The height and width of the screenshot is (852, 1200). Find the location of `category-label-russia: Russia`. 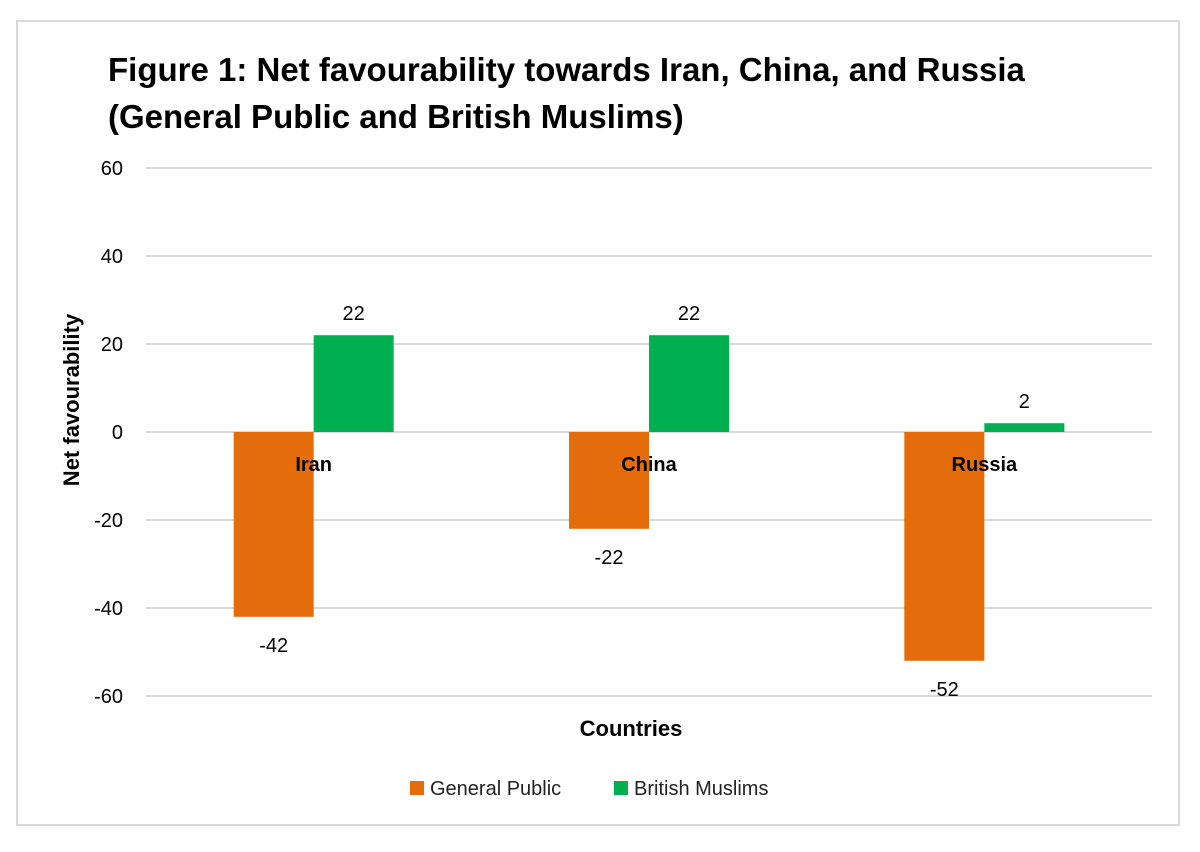

category-label-russia: Russia is located at coordinates (985, 465).